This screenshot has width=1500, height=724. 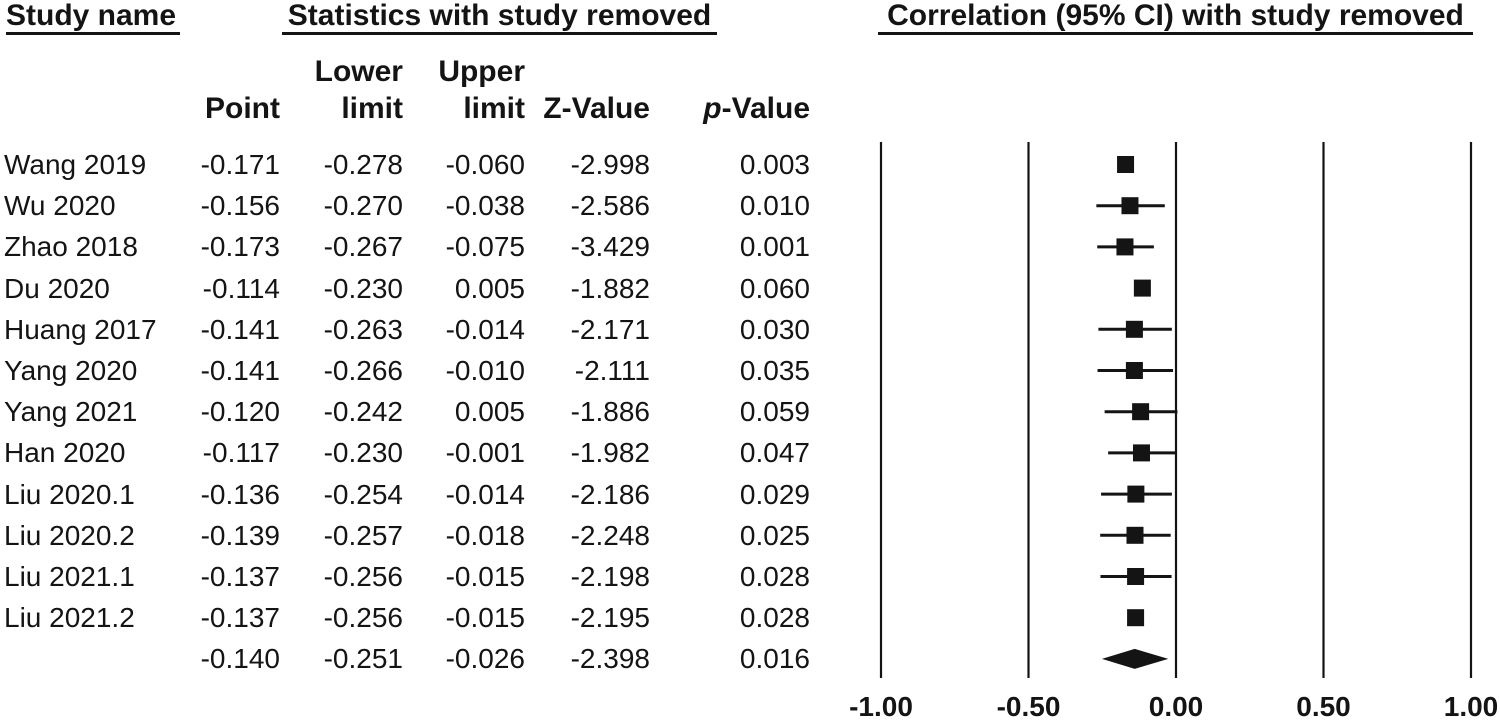 What do you see at coordinates (240, 412) in the screenshot?
I see `stat-value: -0.120` at bounding box center [240, 412].